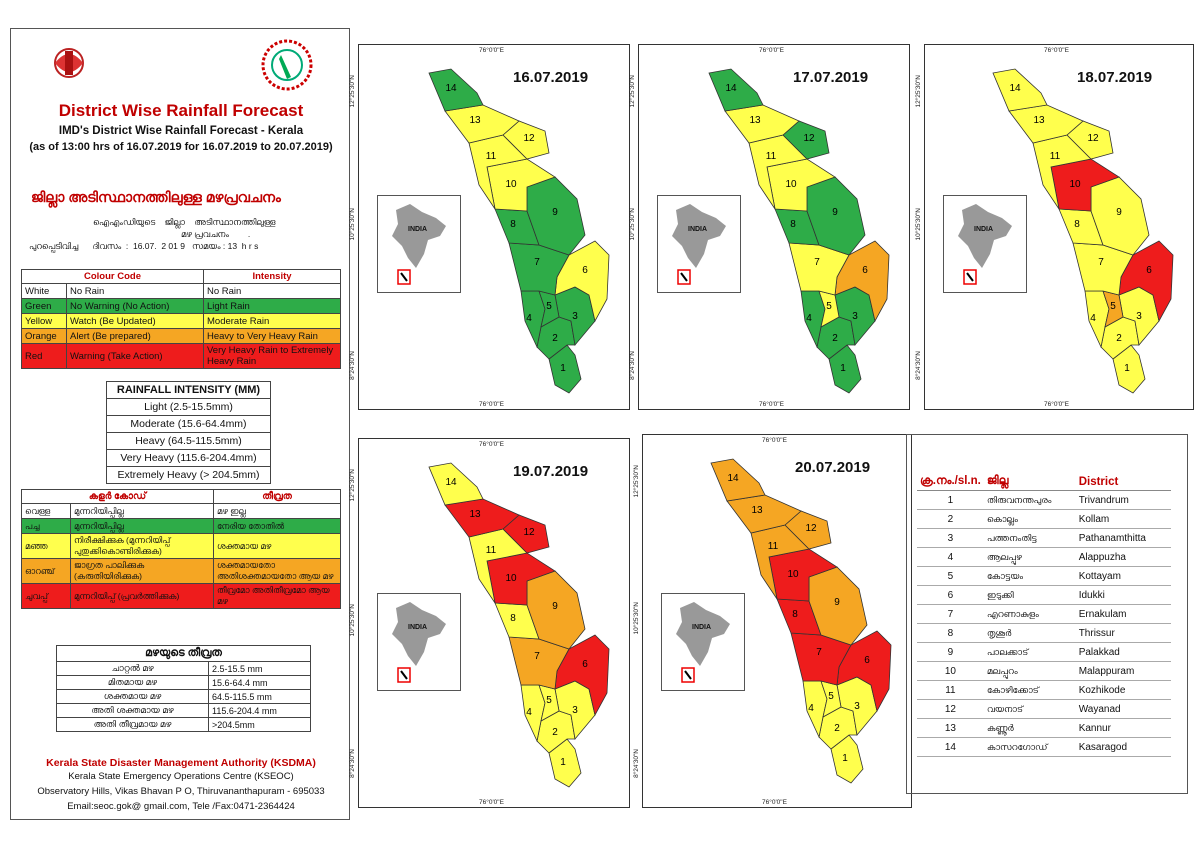  I want to click on district-ml-name: കണ്ണൂർ, so click(1029, 728).